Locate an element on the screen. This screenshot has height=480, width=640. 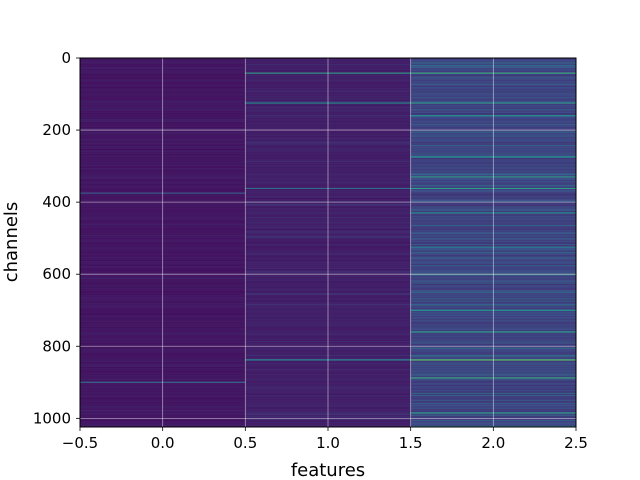
x-tick-label: 1.5 is located at coordinates (411, 443).